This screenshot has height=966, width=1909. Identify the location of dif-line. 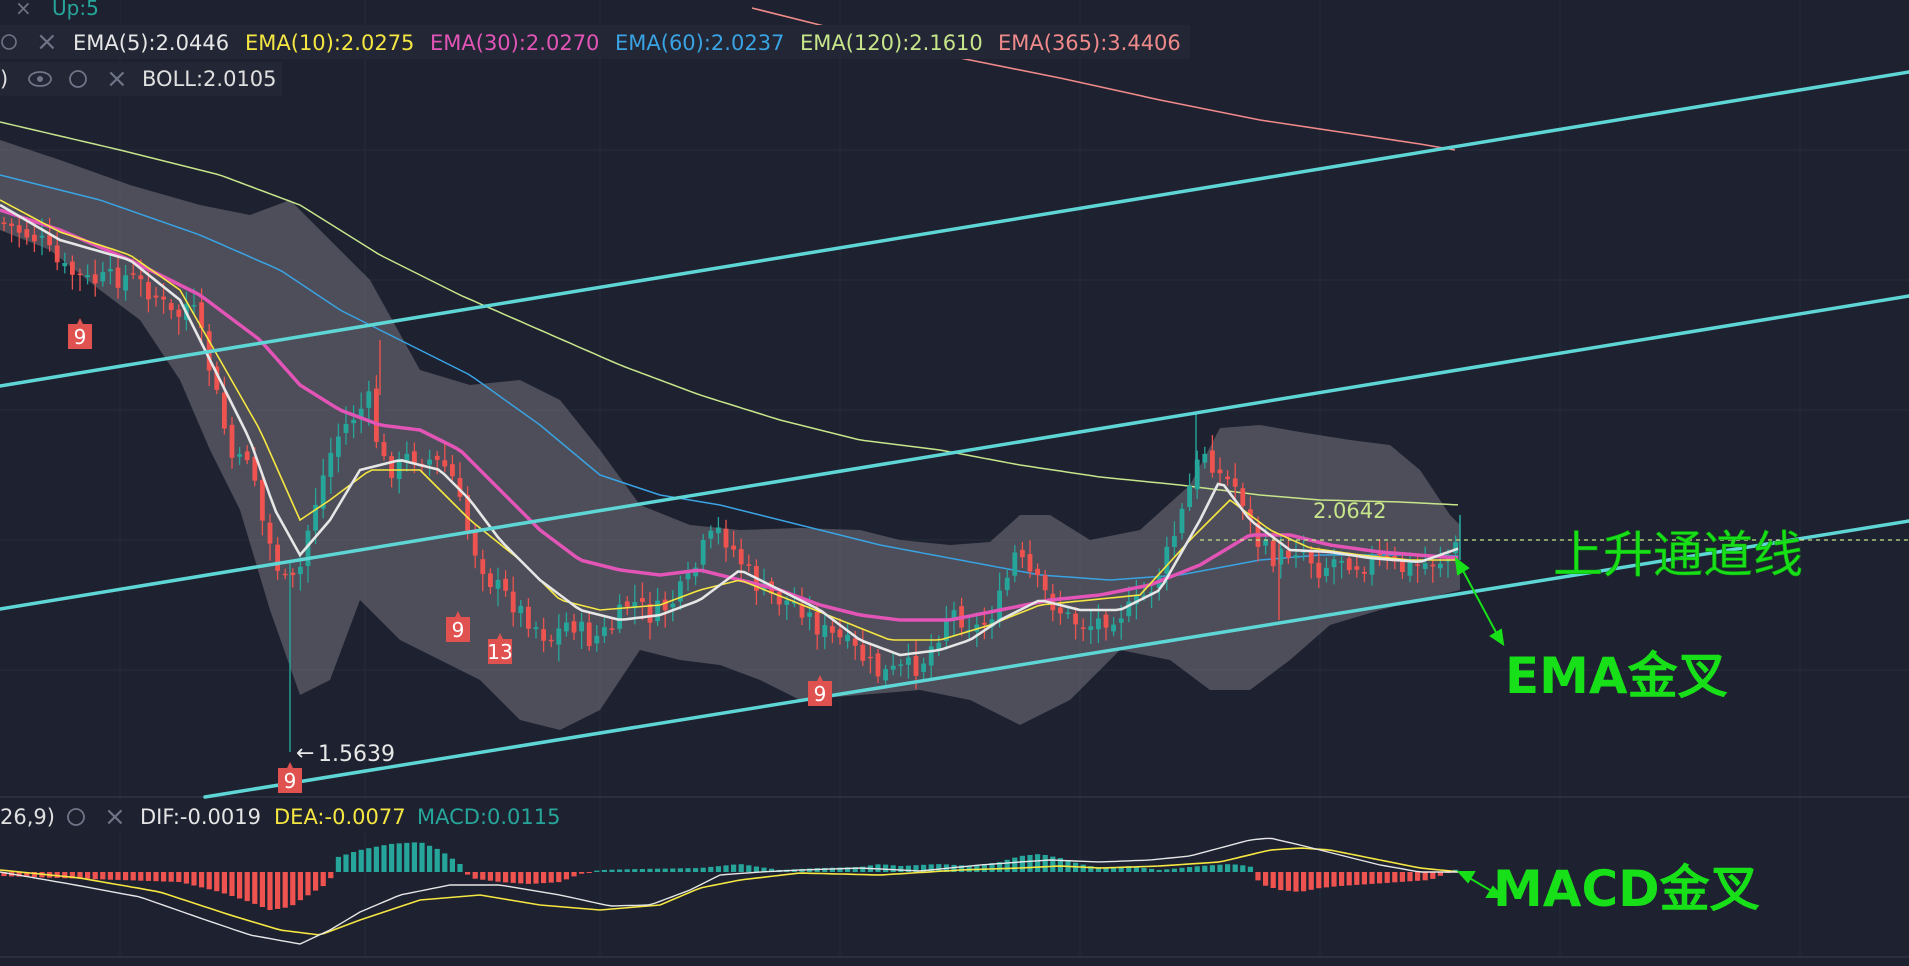
(729, 891).